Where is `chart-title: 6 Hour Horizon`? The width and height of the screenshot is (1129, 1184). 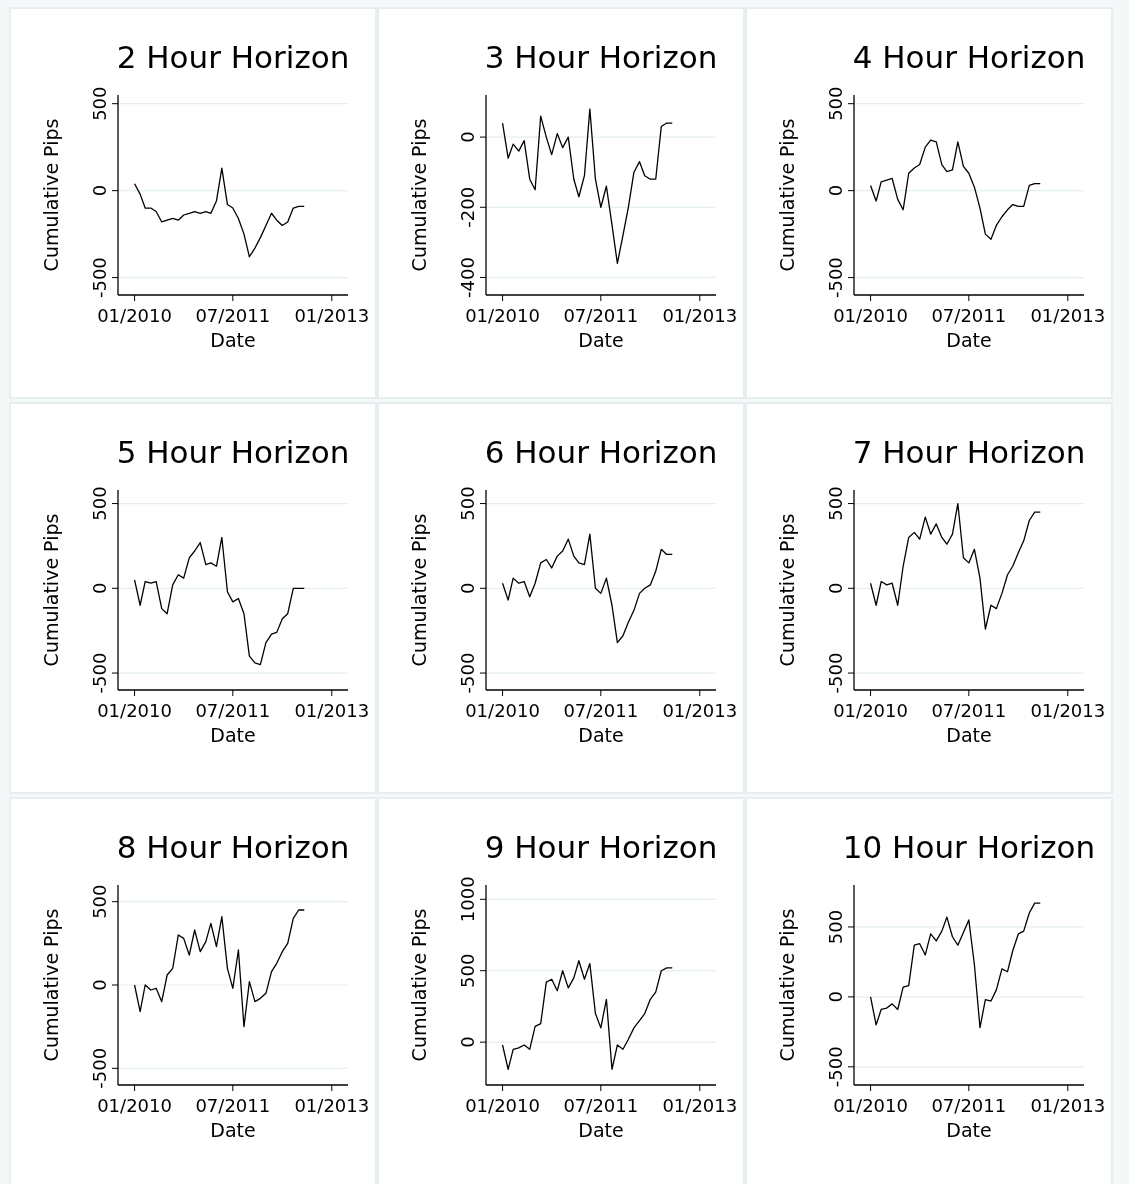 chart-title: 6 Hour Horizon is located at coordinates (601, 452).